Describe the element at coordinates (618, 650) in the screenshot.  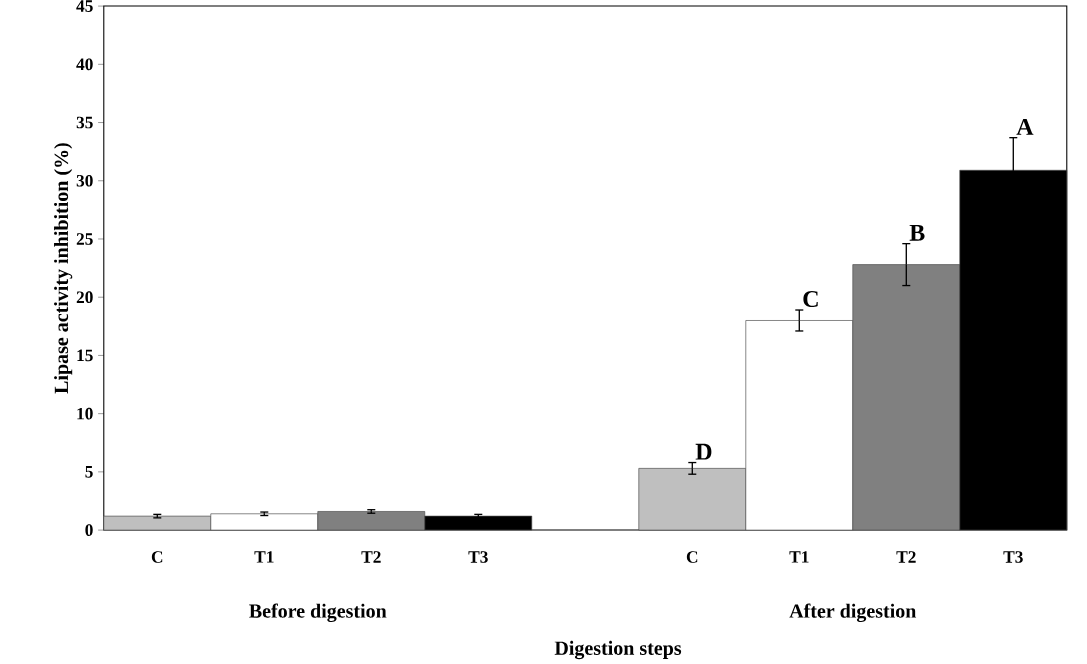
I see `x-axis-title: Digestion steps` at that location.